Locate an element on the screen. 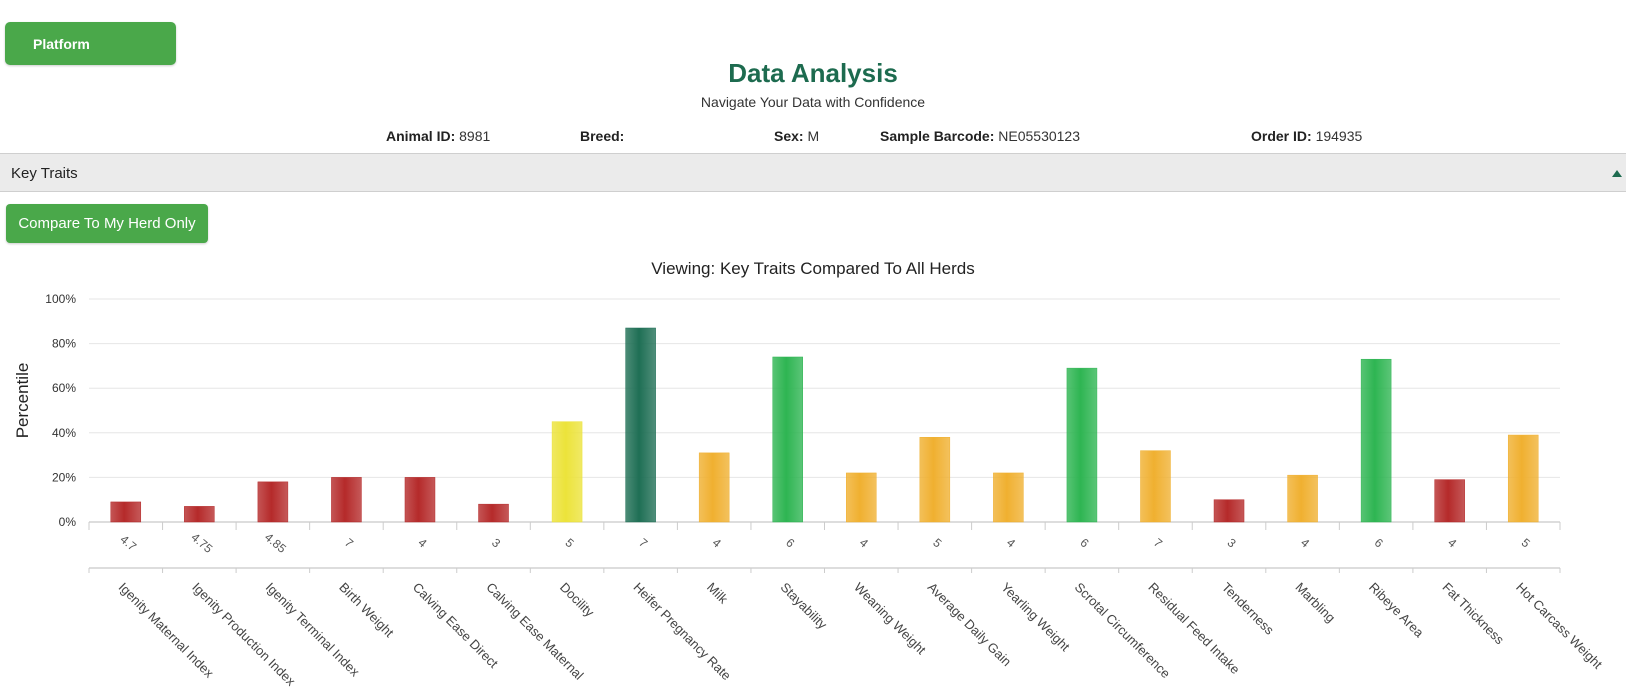 This screenshot has height=692, width=1626. sample-barcode-value: NE05530123 is located at coordinates (1039, 136).